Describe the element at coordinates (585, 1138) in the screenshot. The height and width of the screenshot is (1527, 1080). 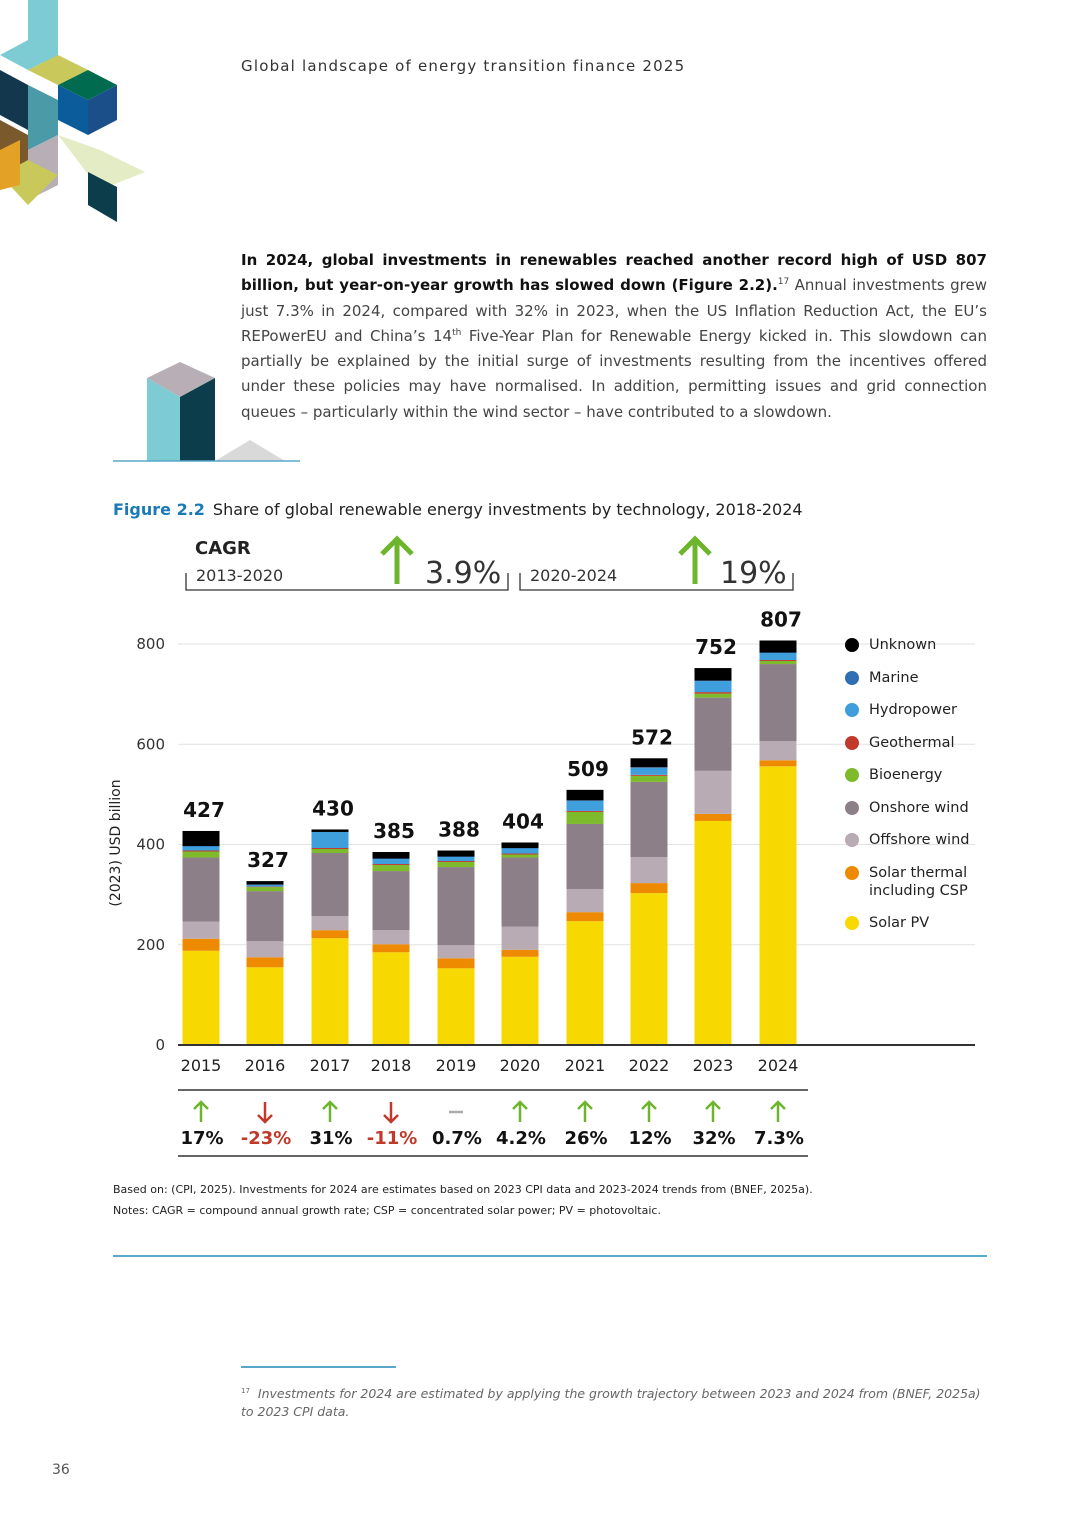
I see `growth-label: 26%` at that location.